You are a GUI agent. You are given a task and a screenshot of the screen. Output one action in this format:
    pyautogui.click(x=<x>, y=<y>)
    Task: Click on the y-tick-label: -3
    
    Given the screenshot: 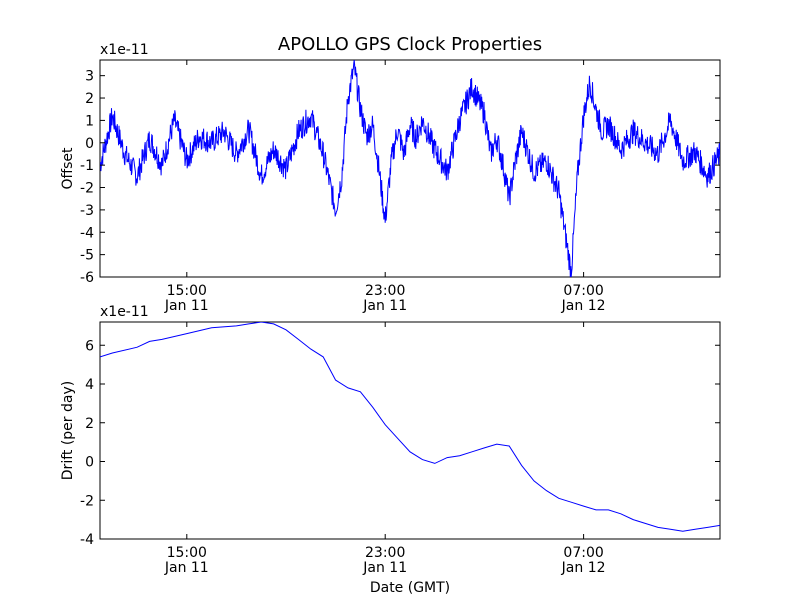 What is the action you would take?
    pyautogui.click(x=87, y=211)
    